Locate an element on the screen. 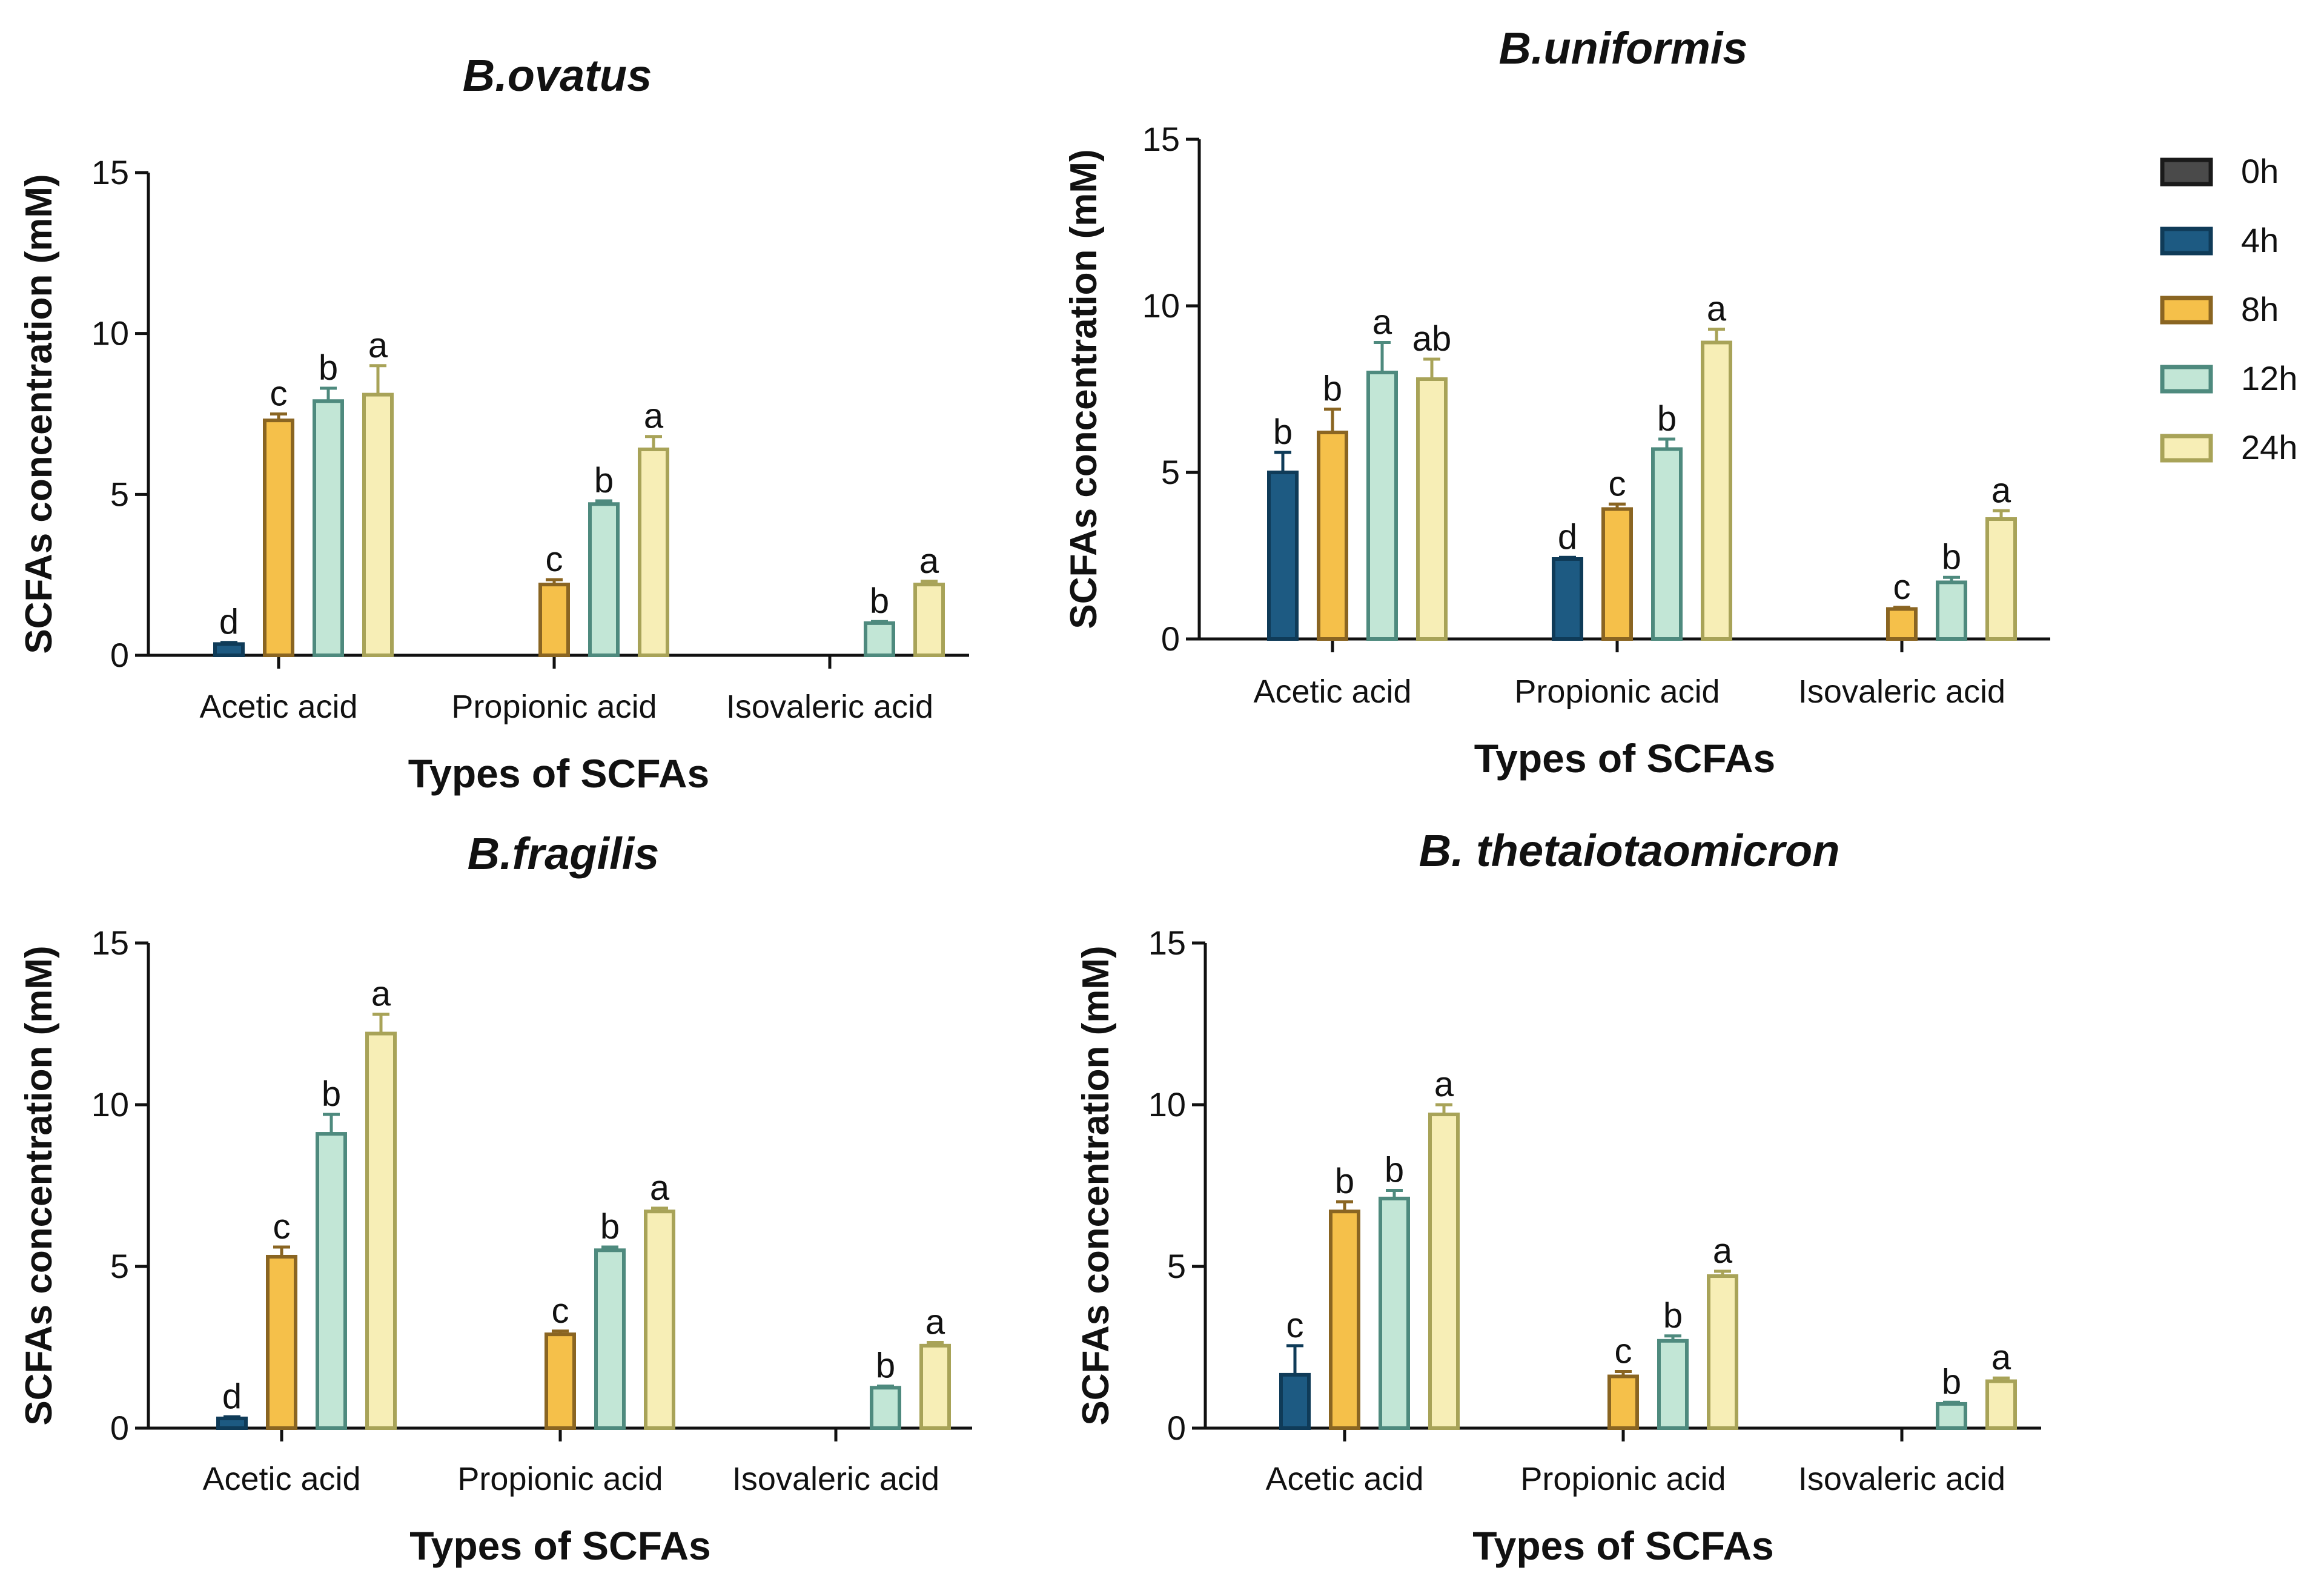 This screenshot has width=2324, height=1585. legend-swatch-8h is located at coordinates (2186, 310).